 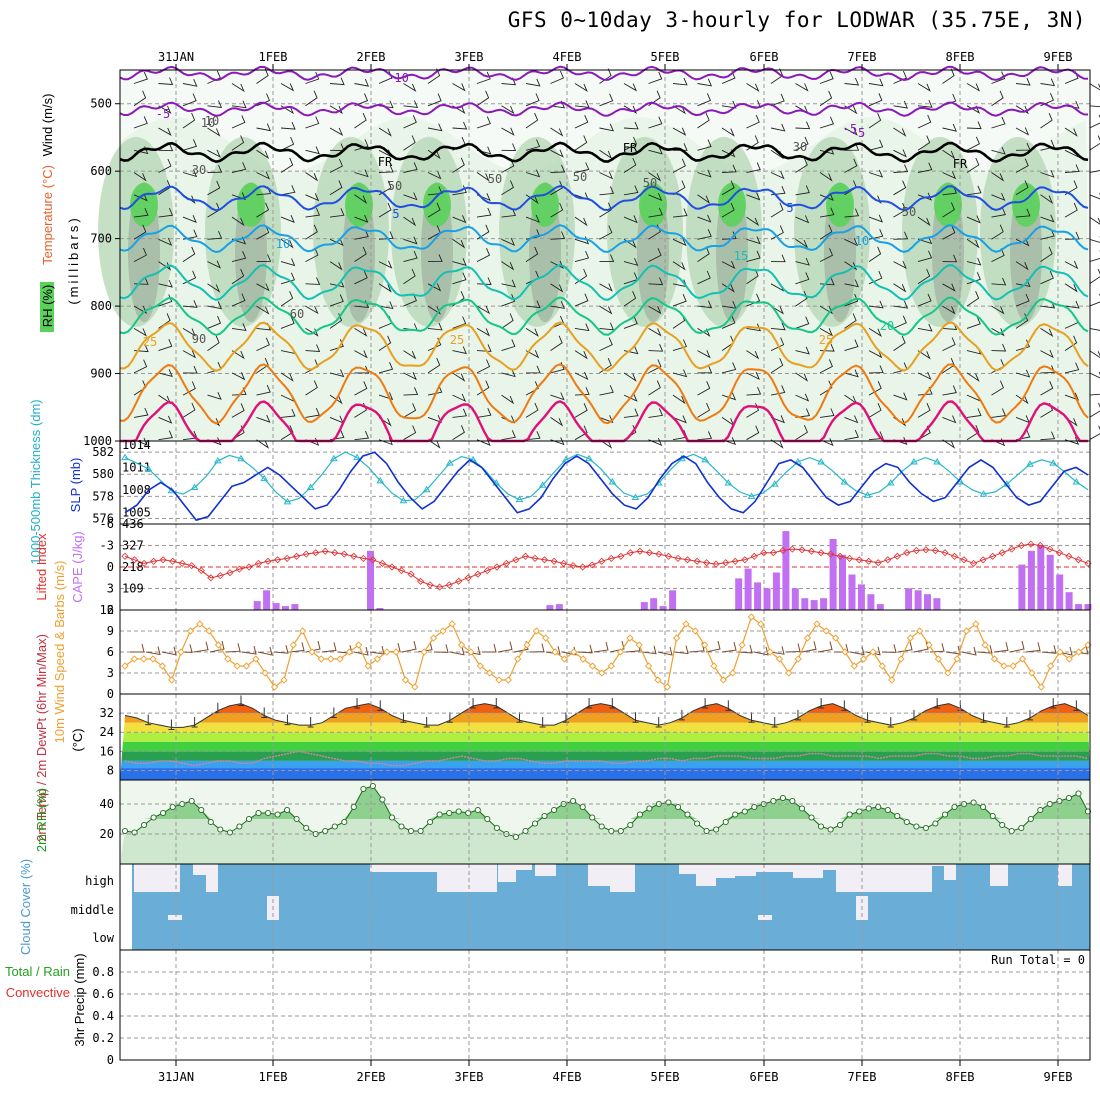 I want to click on cape-tick-label: 327, so click(x=133, y=546).